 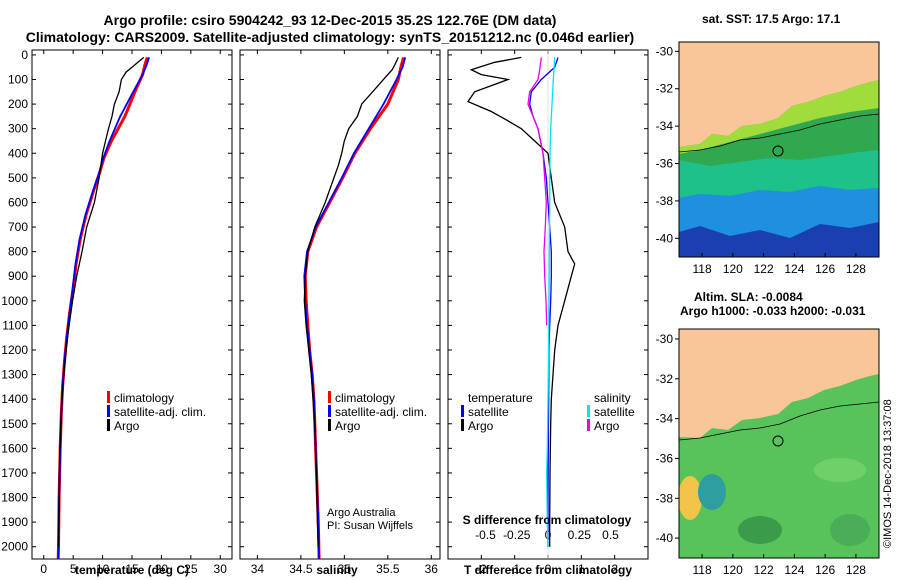 I want to click on s-difference-tick-label: 0.25, so click(x=580, y=535).